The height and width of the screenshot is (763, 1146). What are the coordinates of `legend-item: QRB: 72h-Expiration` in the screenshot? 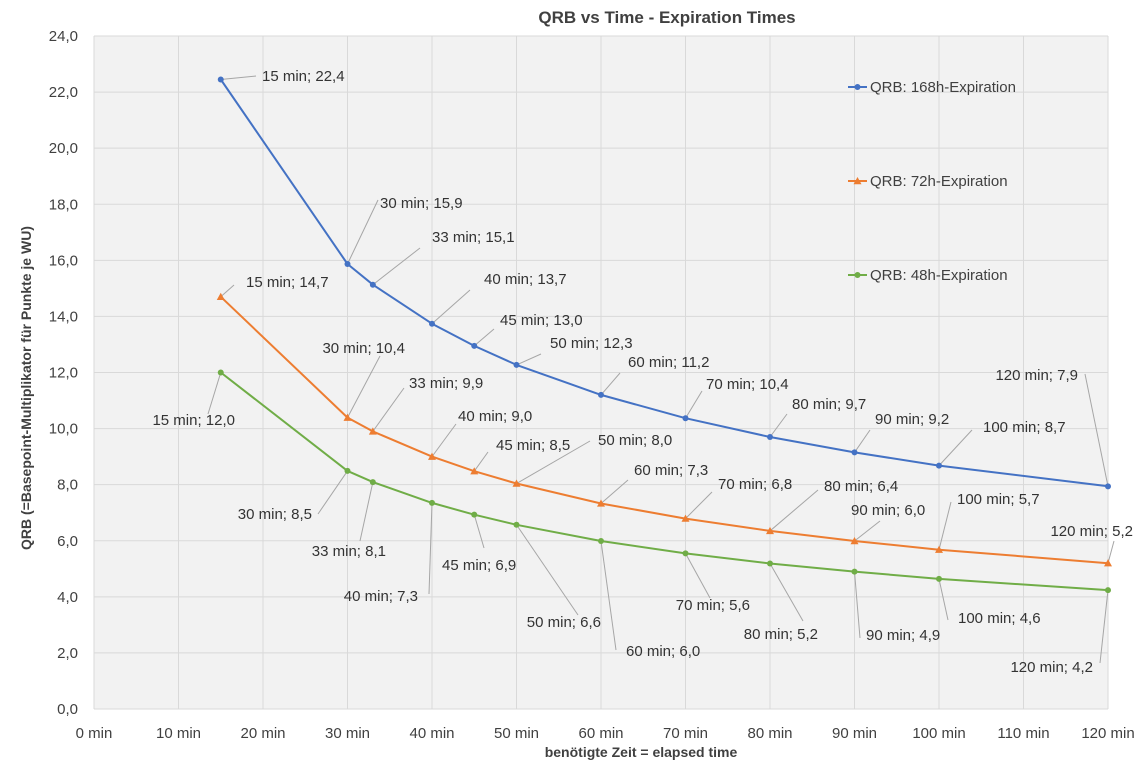 It's located at (928, 181).